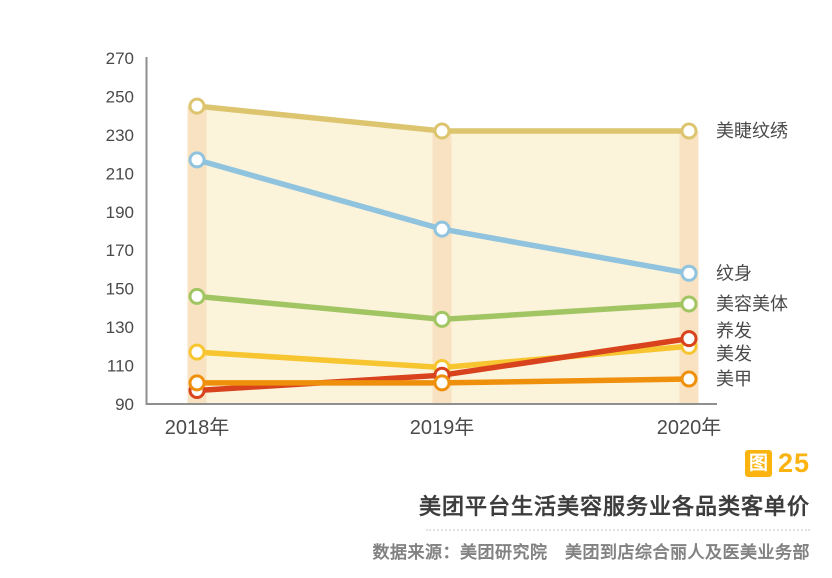  Describe the element at coordinates (442, 427) in the screenshot. I see `x-tick-label: 2019年` at that location.